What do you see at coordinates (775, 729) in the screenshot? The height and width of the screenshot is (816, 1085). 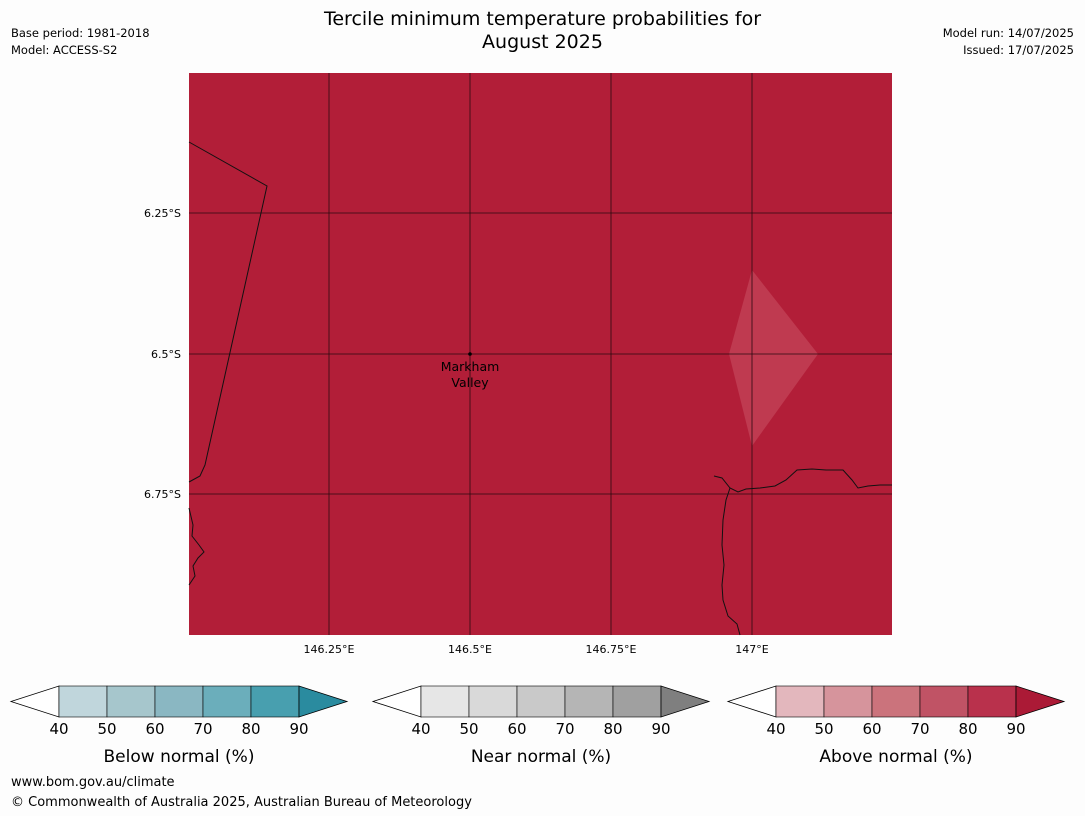 I see `legend-2-tick-0: 40` at bounding box center [775, 729].